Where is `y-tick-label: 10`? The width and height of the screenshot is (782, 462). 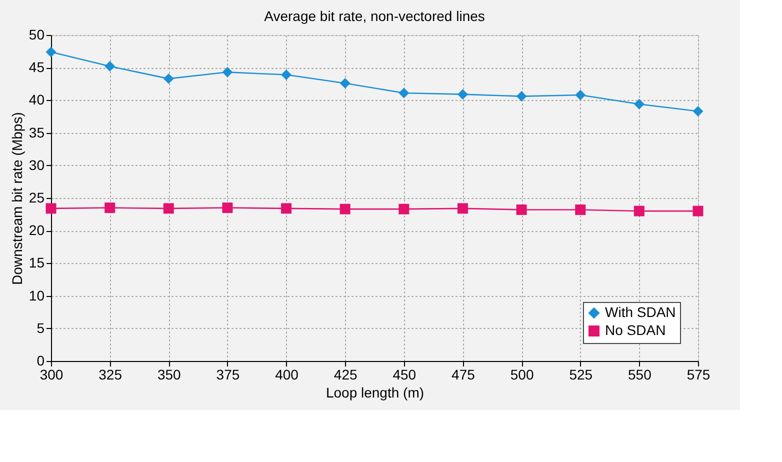 y-tick-label: 10 is located at coordinates (36, 295).